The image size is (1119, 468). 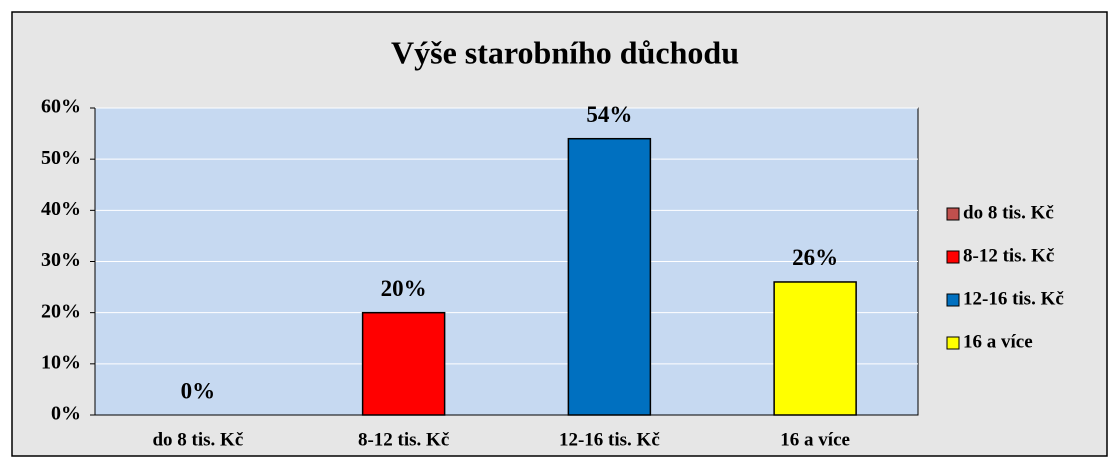 I want to click on chart-title: Výše starobního důchodu, so click(x=565, y=52).